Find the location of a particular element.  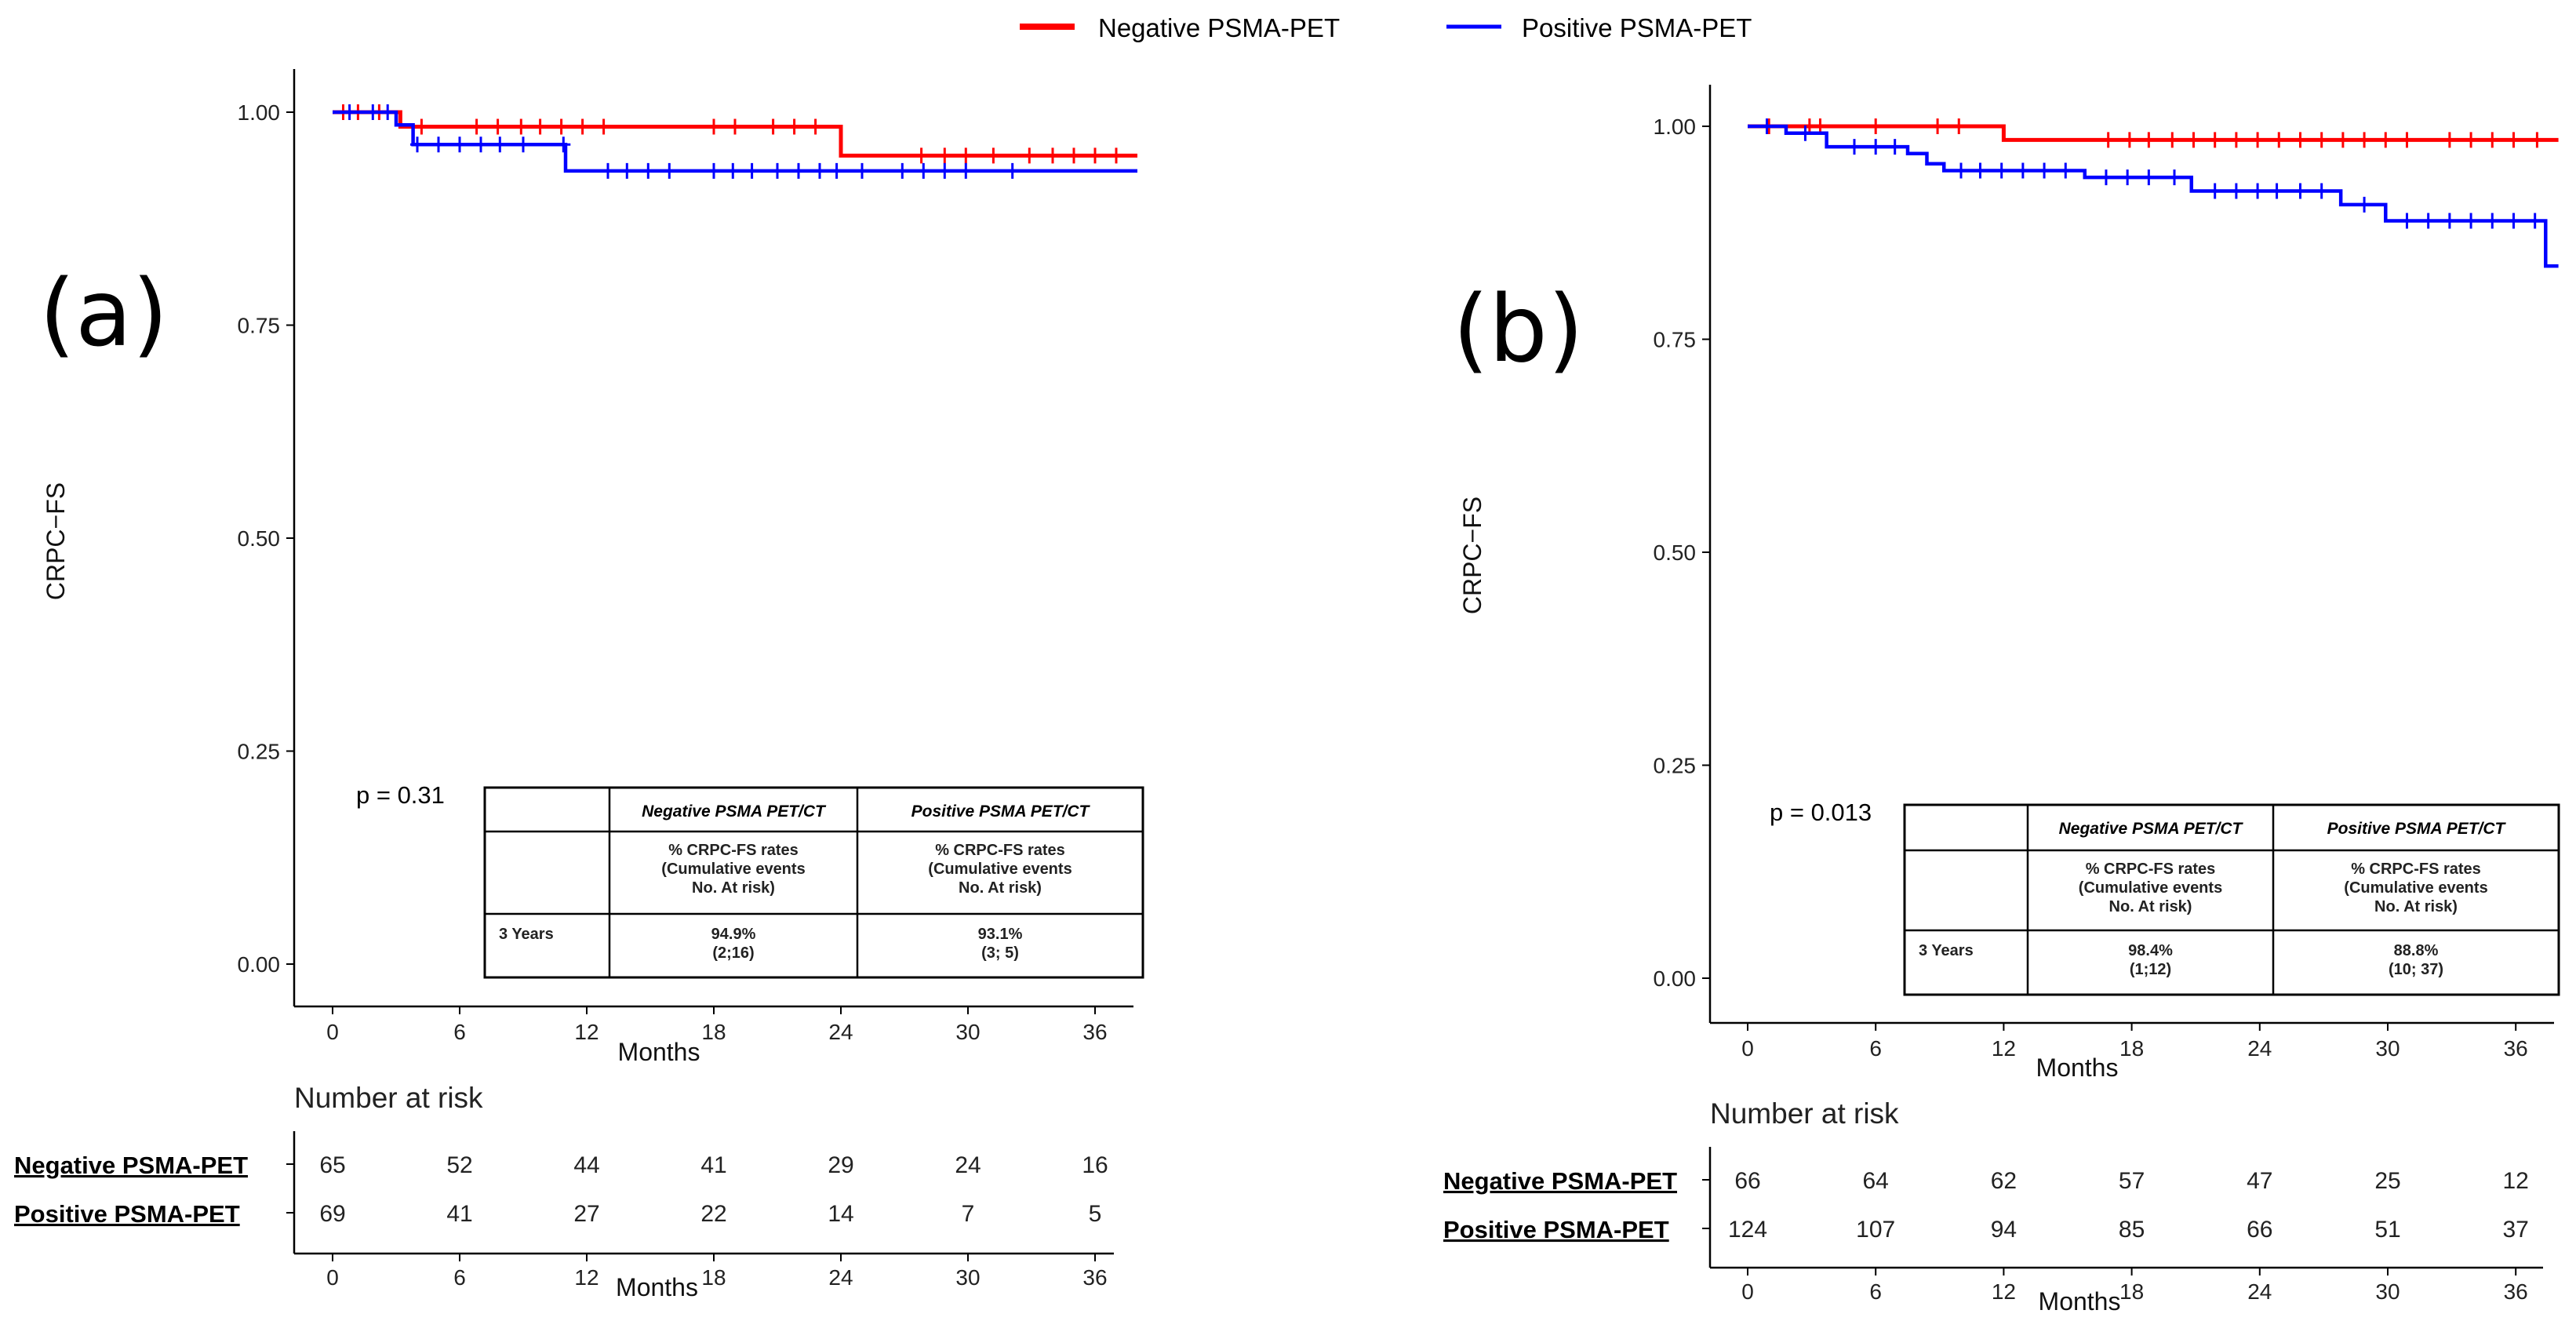

risk-count: 94 is located at coordinates (2004, 1230).